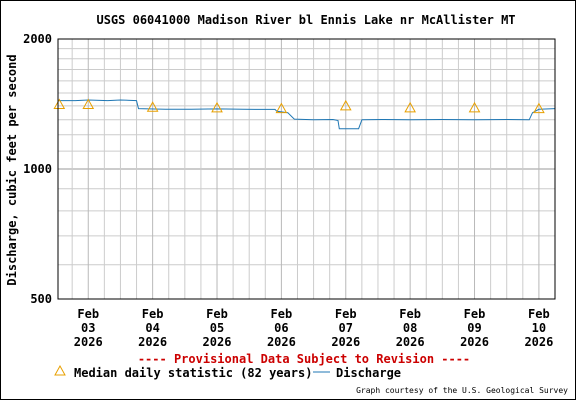 Image resolution: width=576 pixels, height=400 pixels. What do you see at coordinates (410, 328) in the screenshot?
I see `x-tick-label: 08` at bounding box center [410, 328].